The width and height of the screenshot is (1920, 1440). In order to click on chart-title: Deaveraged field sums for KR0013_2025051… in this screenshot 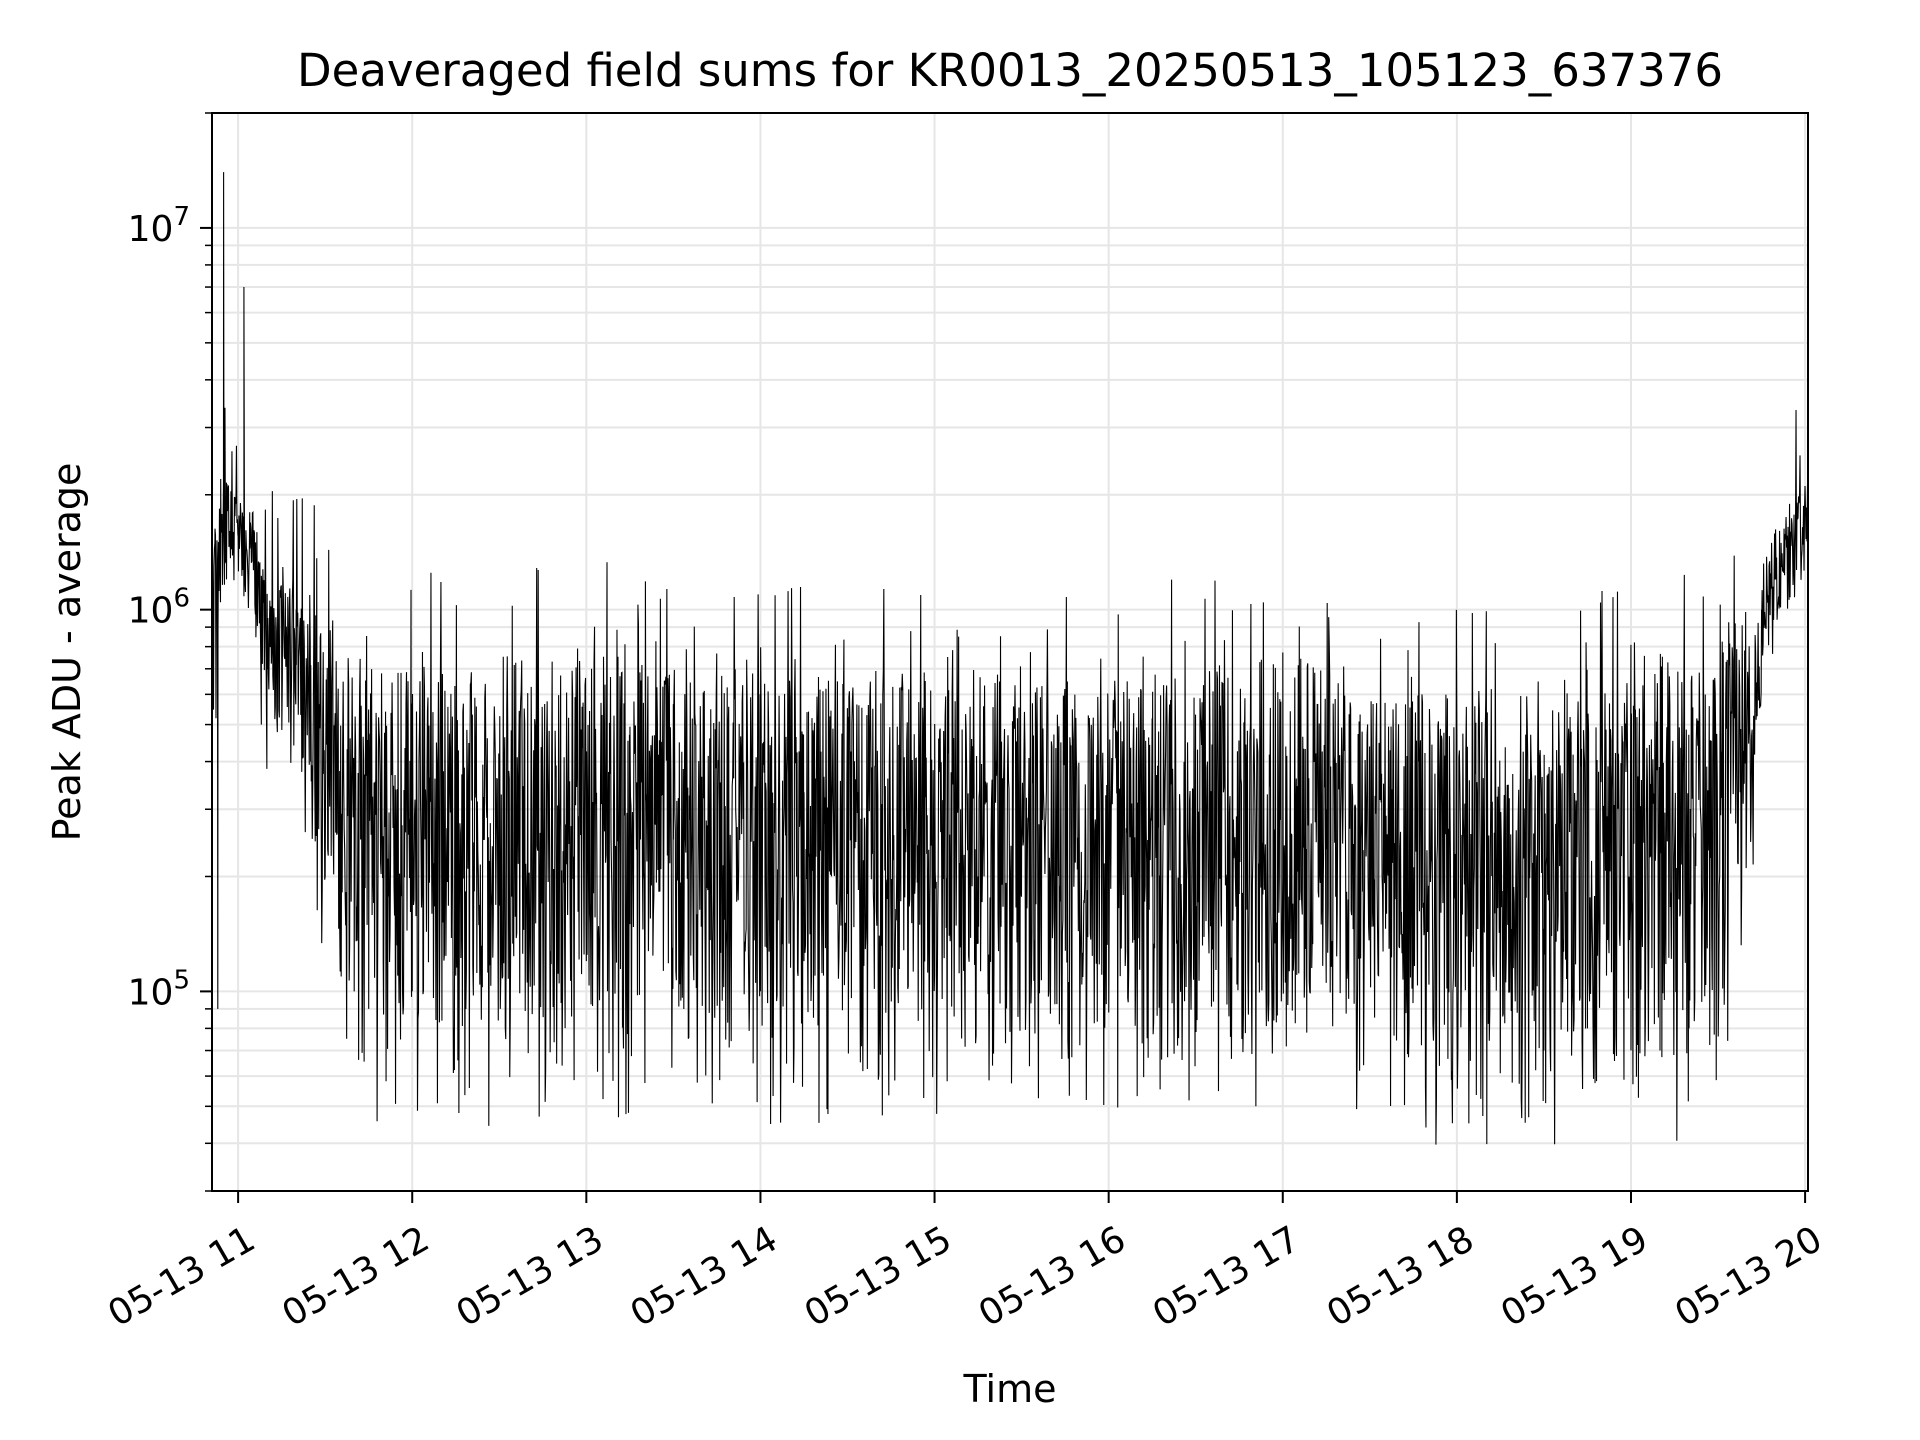, I will do `click(1010, 70)`.